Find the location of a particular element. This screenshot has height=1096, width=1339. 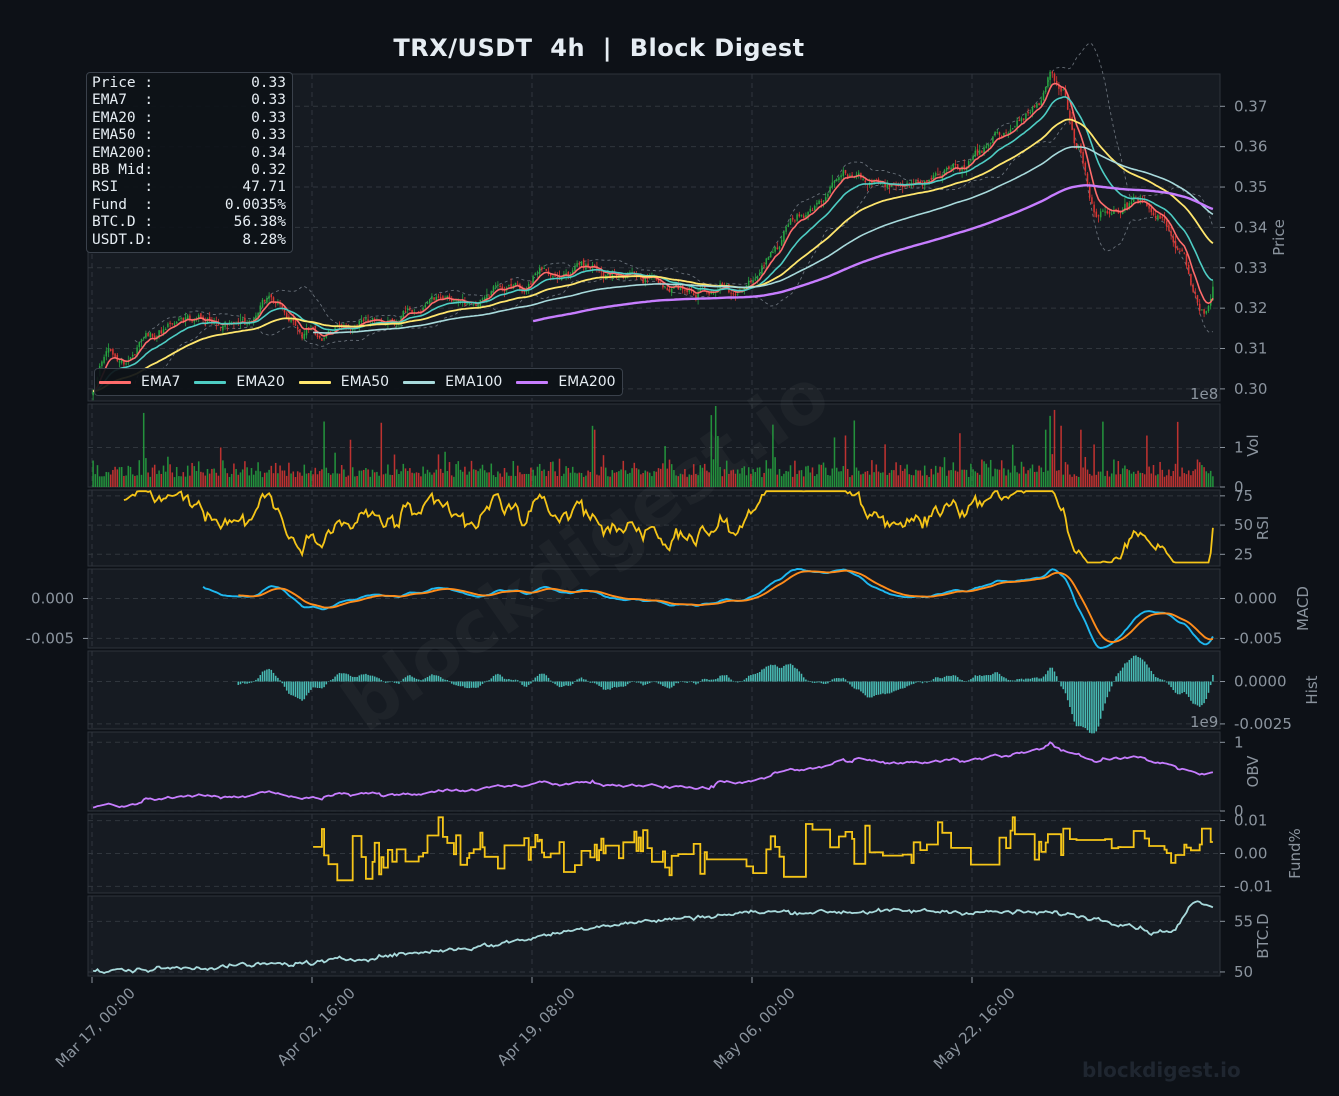

hist-panel is located at coordinates (654, 690).